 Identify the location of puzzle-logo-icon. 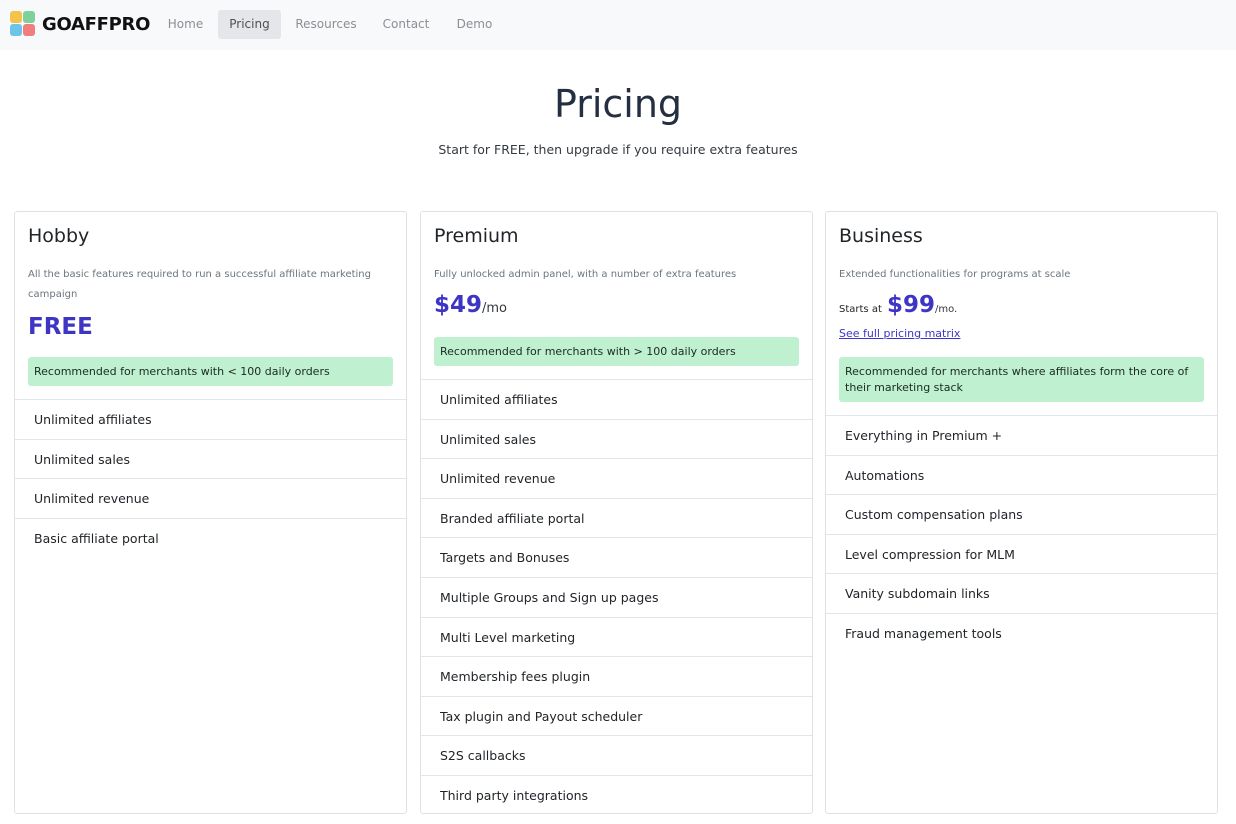
(23, 24).